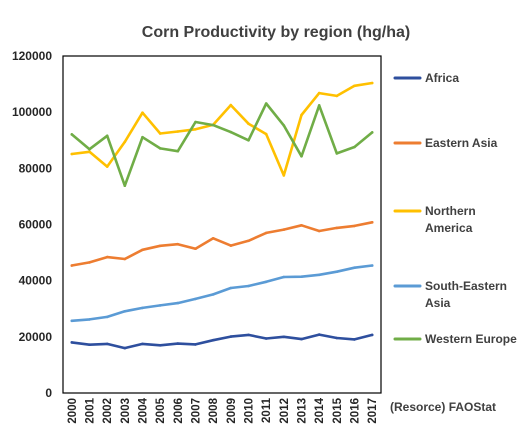 This screenshot has width=531, height=437. I want to click on x-tick-label: 2004, so click(144, 410).